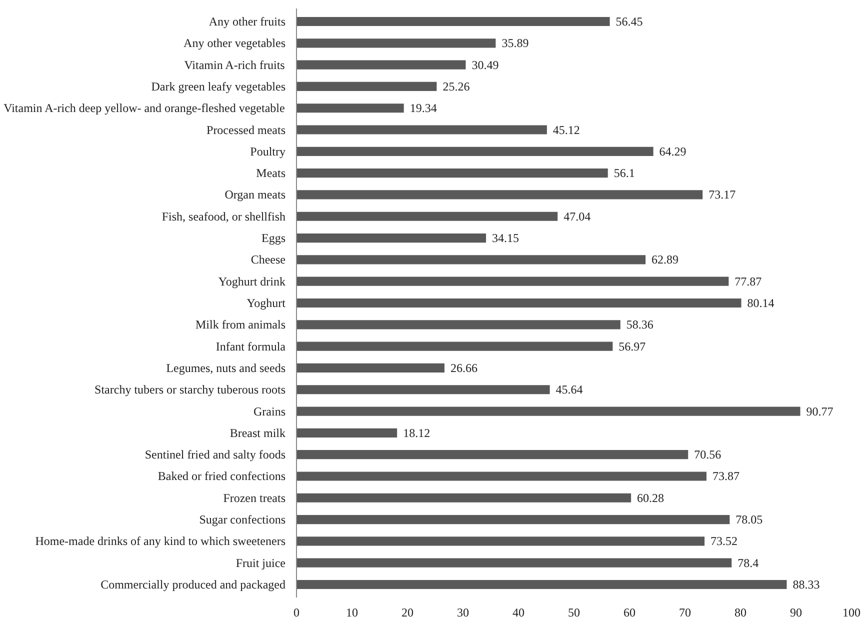 This screenshot has width=863, height=619. What do you see at coordinates (820, 411) in the screenshot?
I see `data-label: 90.77` at bounding box center [820, 411].